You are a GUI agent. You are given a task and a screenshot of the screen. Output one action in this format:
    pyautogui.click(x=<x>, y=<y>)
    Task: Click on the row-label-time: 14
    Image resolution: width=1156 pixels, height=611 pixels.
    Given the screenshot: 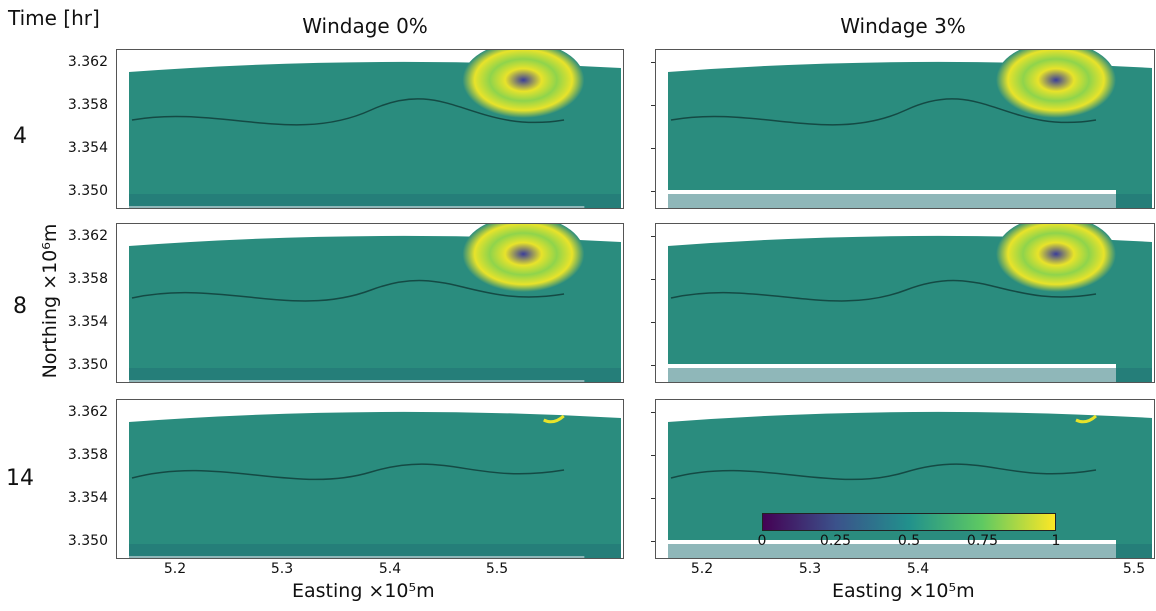 What is the action you would take?
    pyautogui.click(x=20, y=478)
    